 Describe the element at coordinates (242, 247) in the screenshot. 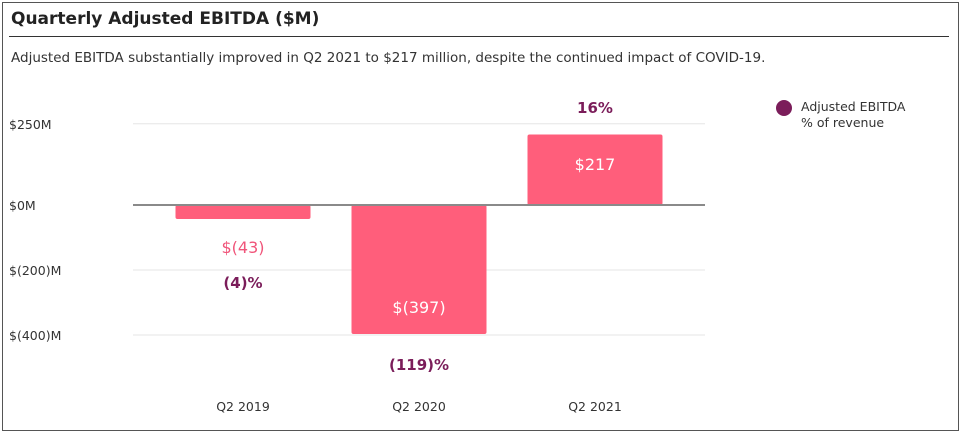

I see `data-label: $(43)` at that location.